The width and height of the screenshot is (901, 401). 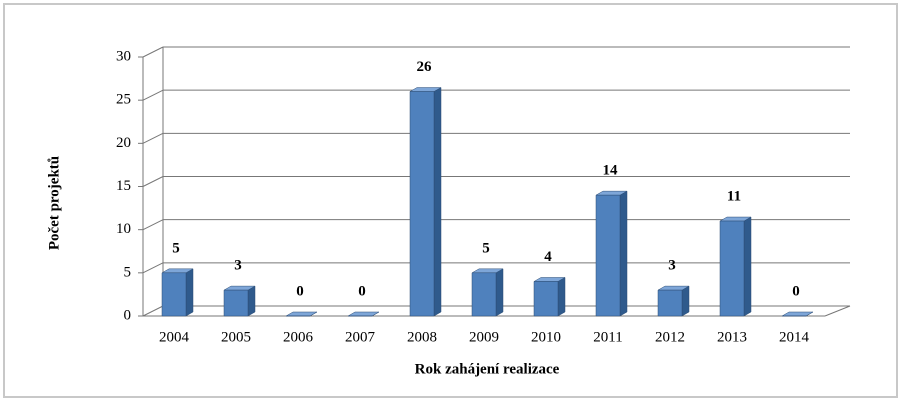 I want to click on x-tick-label: 2014, so click(x=794, y=337).